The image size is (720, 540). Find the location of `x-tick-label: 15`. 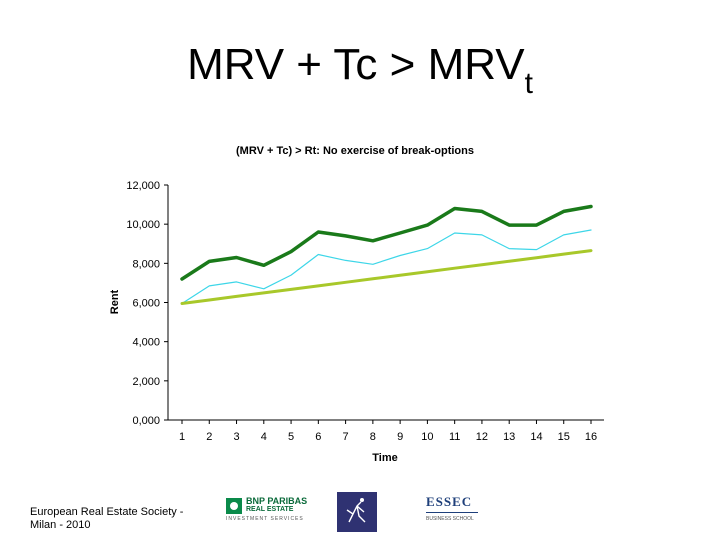

x-tick-label: 15 is located at coordinates (564, 437).